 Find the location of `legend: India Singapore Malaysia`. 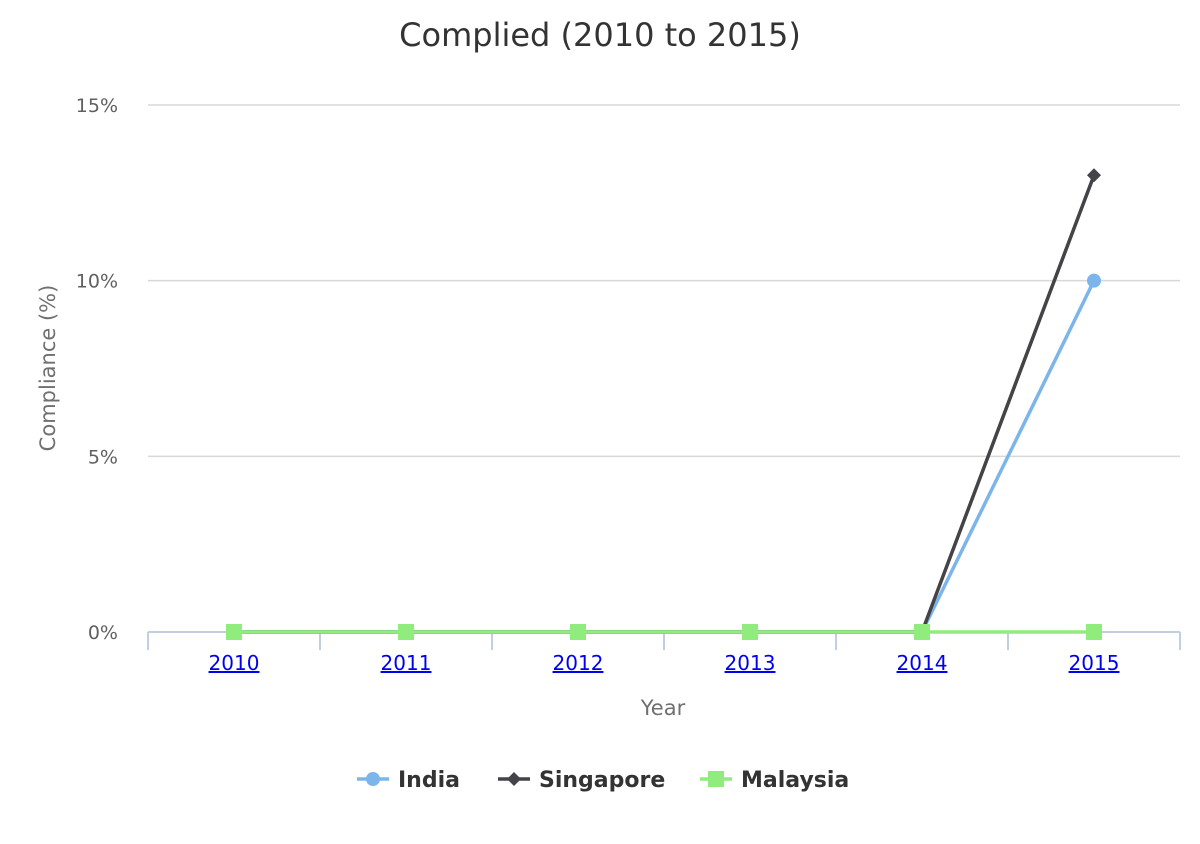

legend: India Singapore Malaysia is located at coordinates (603, 780).